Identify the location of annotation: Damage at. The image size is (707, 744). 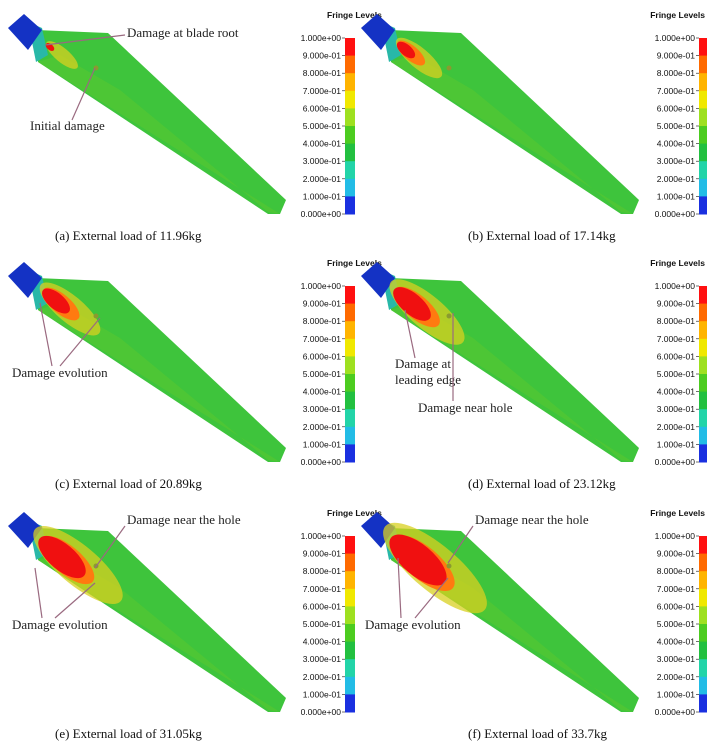
(423, 363).